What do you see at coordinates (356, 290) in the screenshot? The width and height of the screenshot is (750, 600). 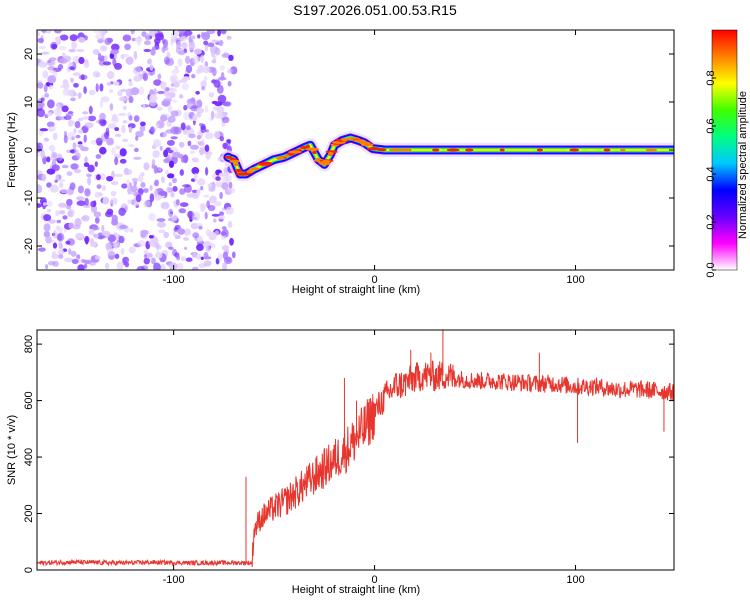 I see `spectrogram-x-label: Height of straight line (km)` at bounding box center [356, 290].